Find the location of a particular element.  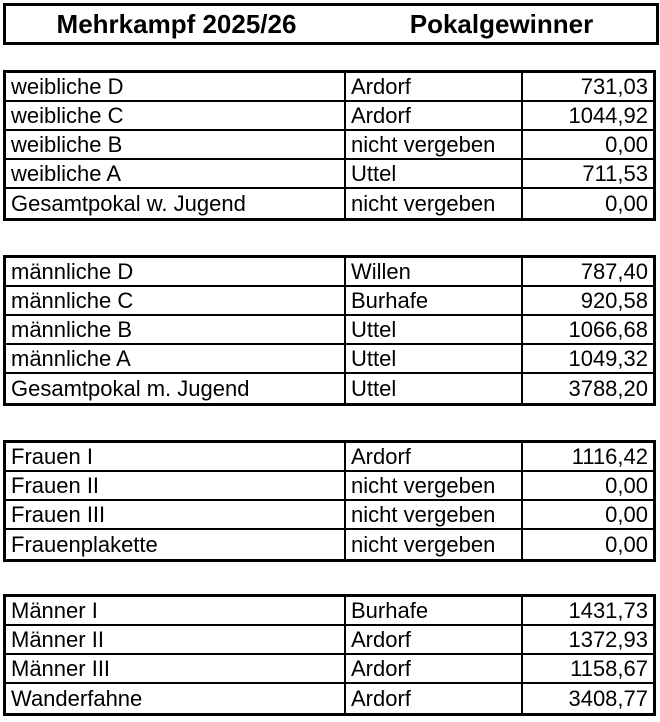

table-row: Frauen II nicht vergeben 0,00 is located at coordinates (329, 486).